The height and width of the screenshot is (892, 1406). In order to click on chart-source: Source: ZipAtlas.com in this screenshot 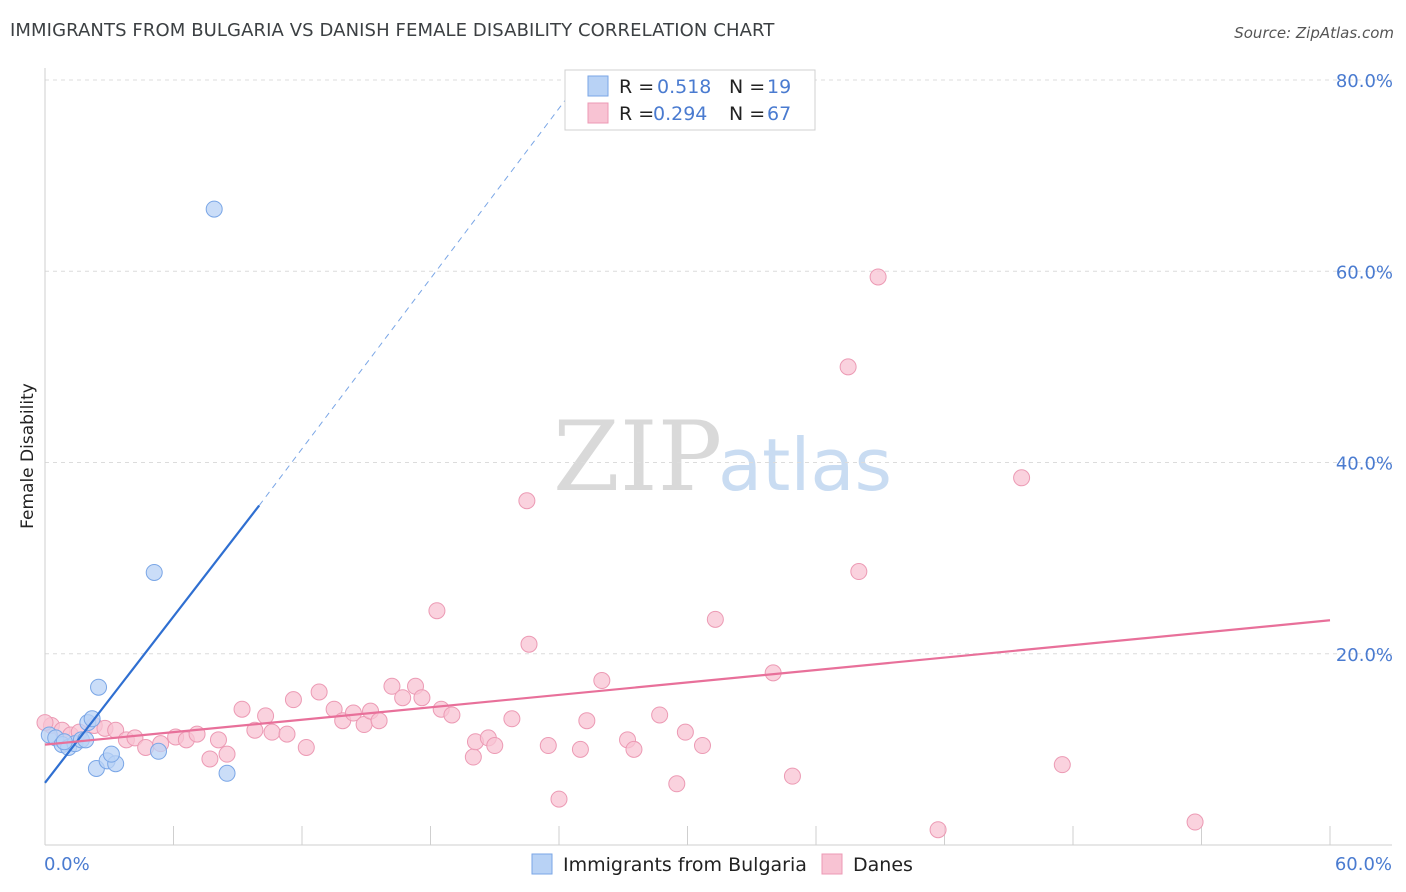, I will do `click(1314, 33)`.